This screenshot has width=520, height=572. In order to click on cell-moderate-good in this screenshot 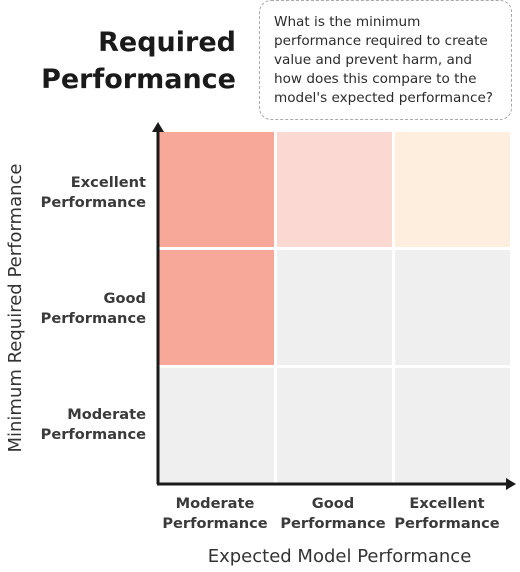, I will do `click(334, 425)`.